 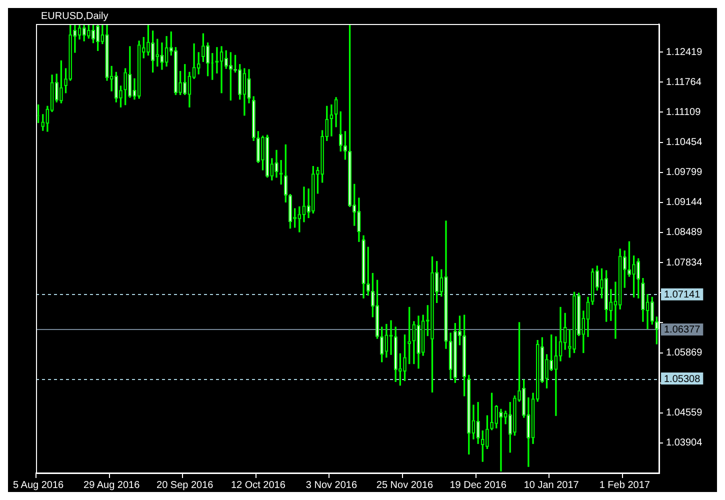 What do you see at coordinates (684, 172) in the screenshot?
I see `y-tick-label: 1.09799` at bounding box center [684, 172].